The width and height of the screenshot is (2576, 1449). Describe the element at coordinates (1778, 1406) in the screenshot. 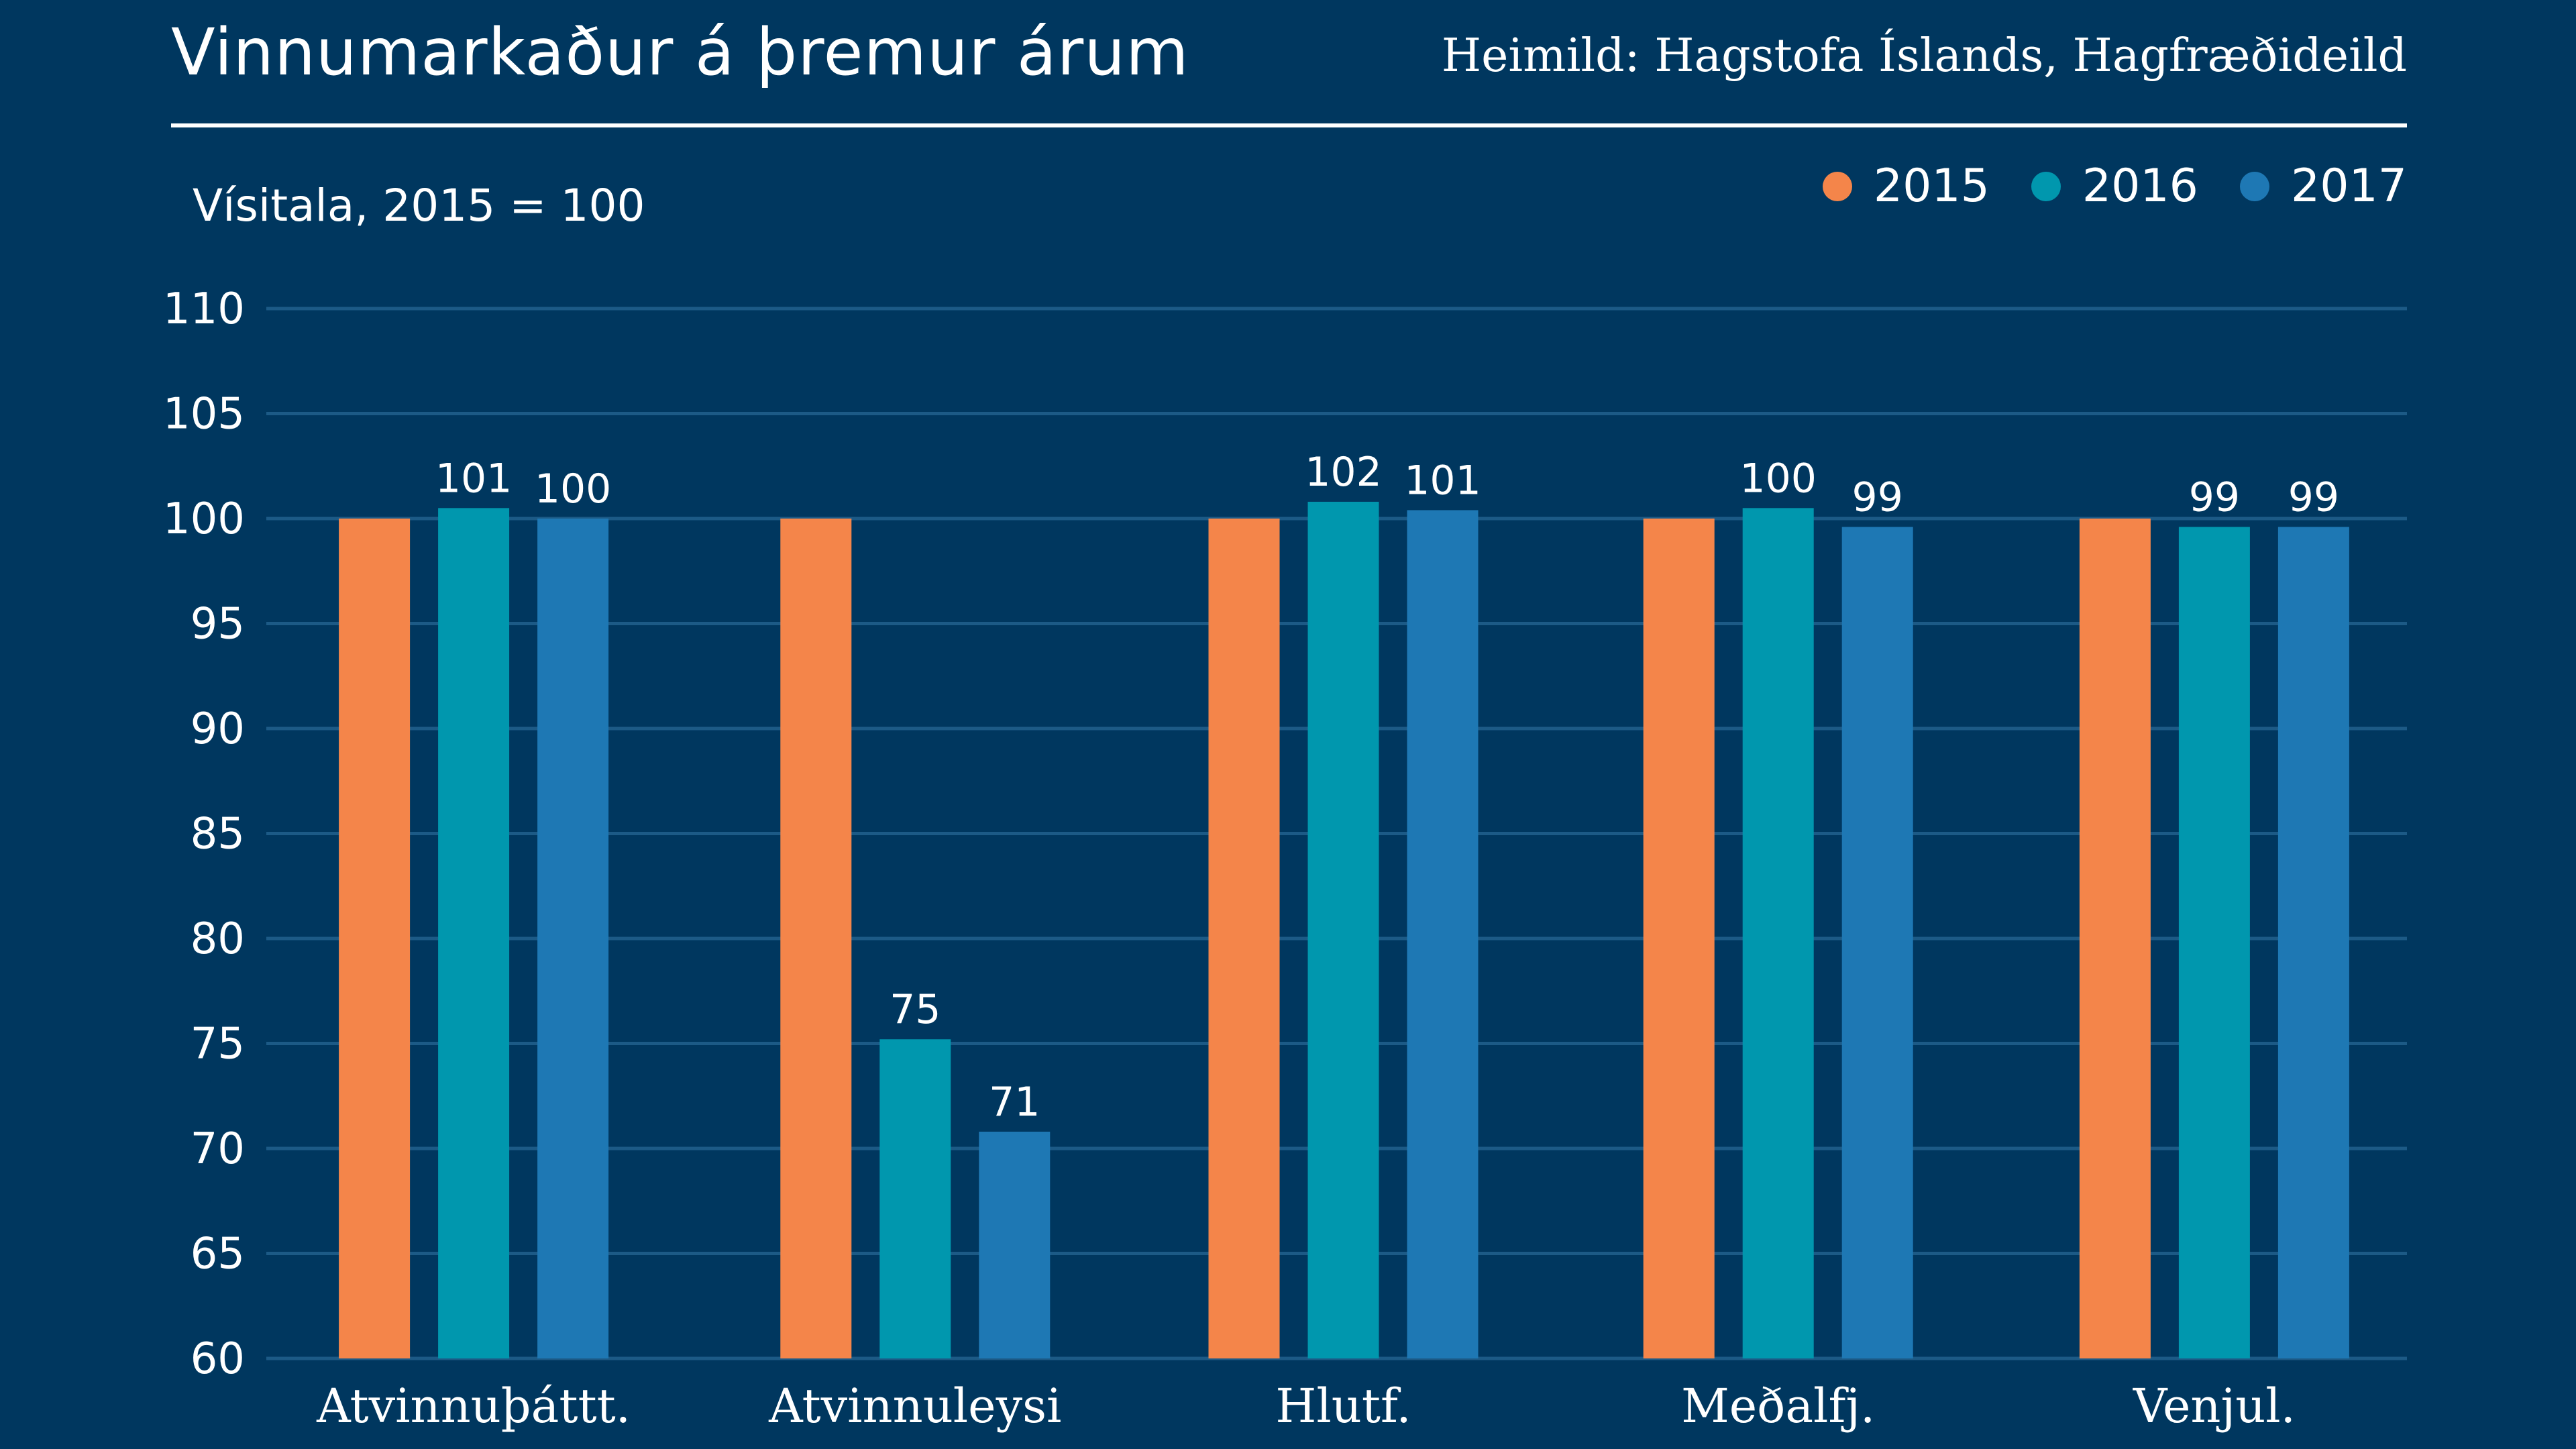

I see `x-tick-label-3: Meðalfj.` at that location.